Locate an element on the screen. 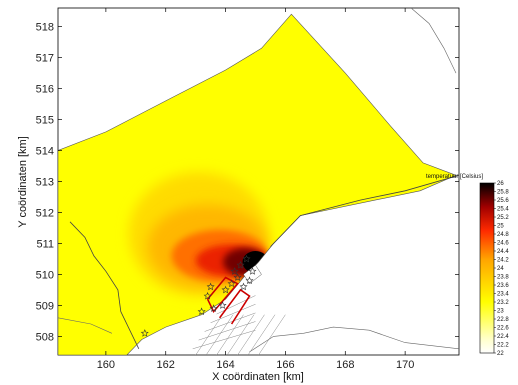 Image resolution: width=518 pixels, height=385 pixels. bottom-curve is located at coordinates (354, 339).